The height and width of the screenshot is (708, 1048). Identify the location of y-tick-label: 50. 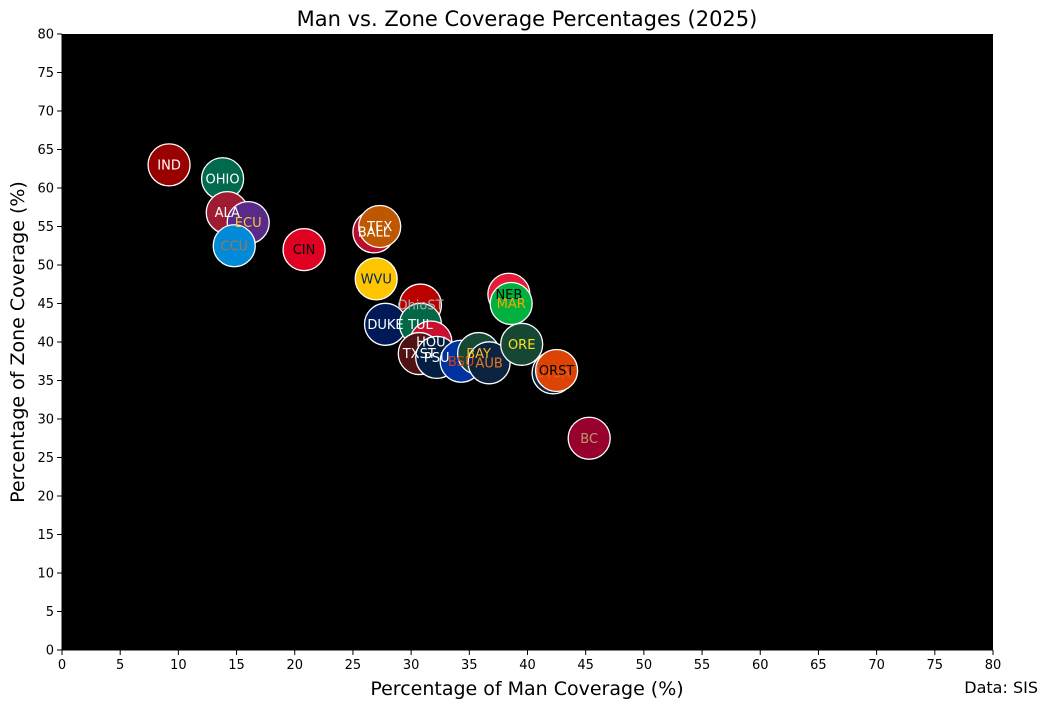
(45, 266).